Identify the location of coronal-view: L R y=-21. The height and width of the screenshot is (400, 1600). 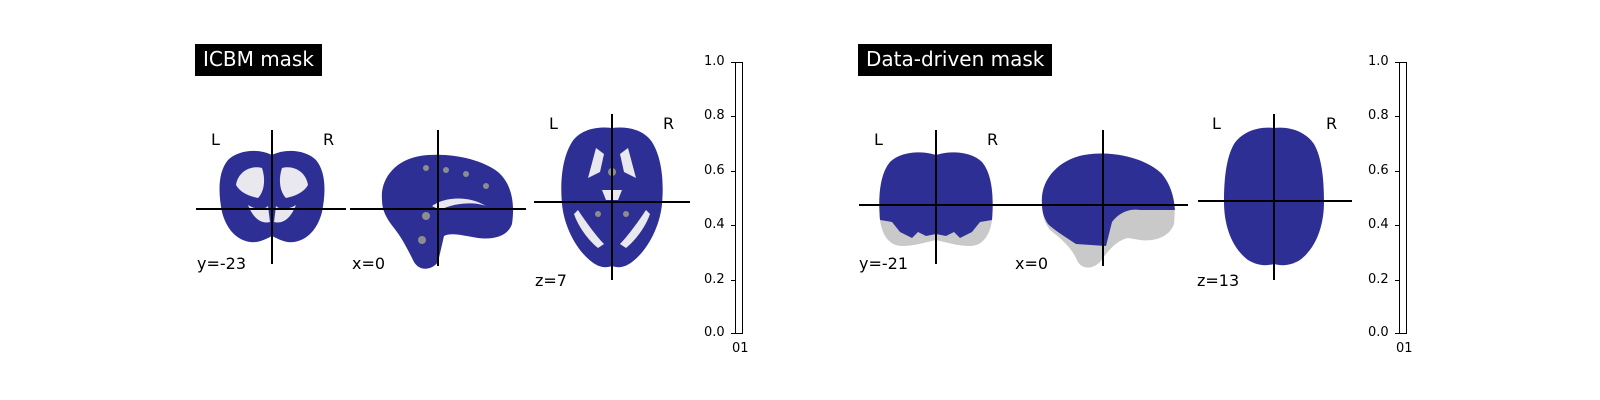
(938, 201).